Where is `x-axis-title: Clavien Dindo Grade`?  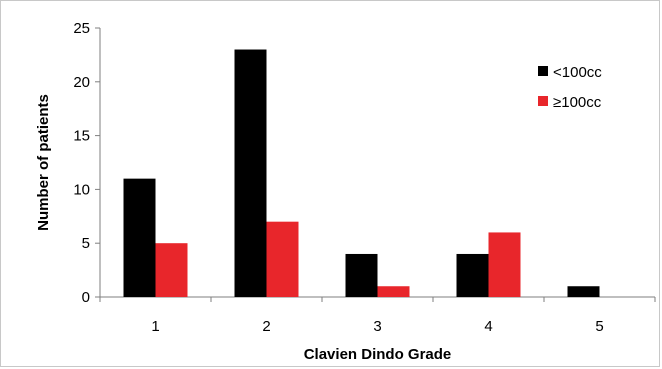
x-axis-title: Clavien Dindo Grade is located at coordinates (378, 354).